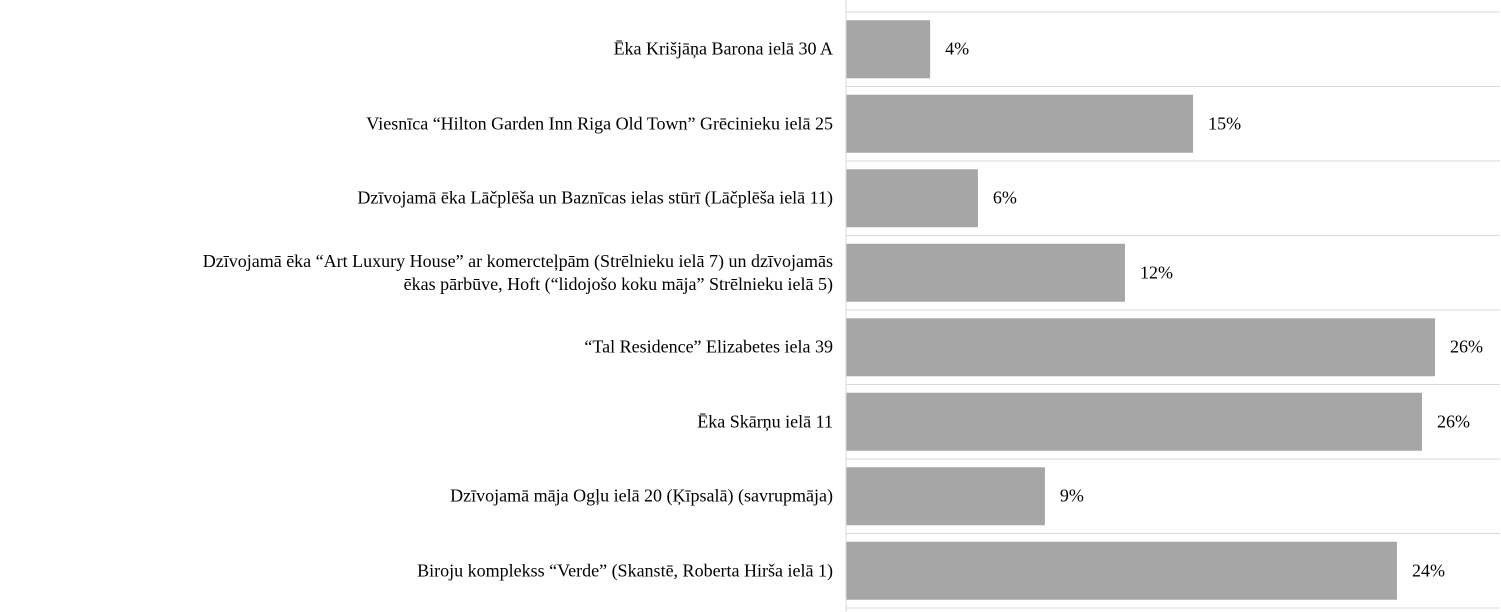  Describe the element at coordinates (1225, 123) in the screenshot. I see `value-label: 15%` at that location.